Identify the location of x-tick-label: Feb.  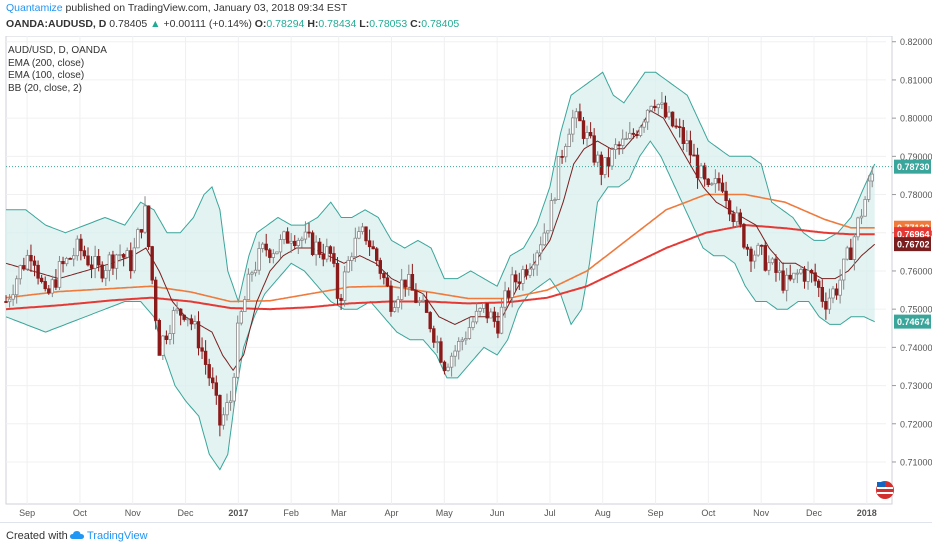
(291, 513).